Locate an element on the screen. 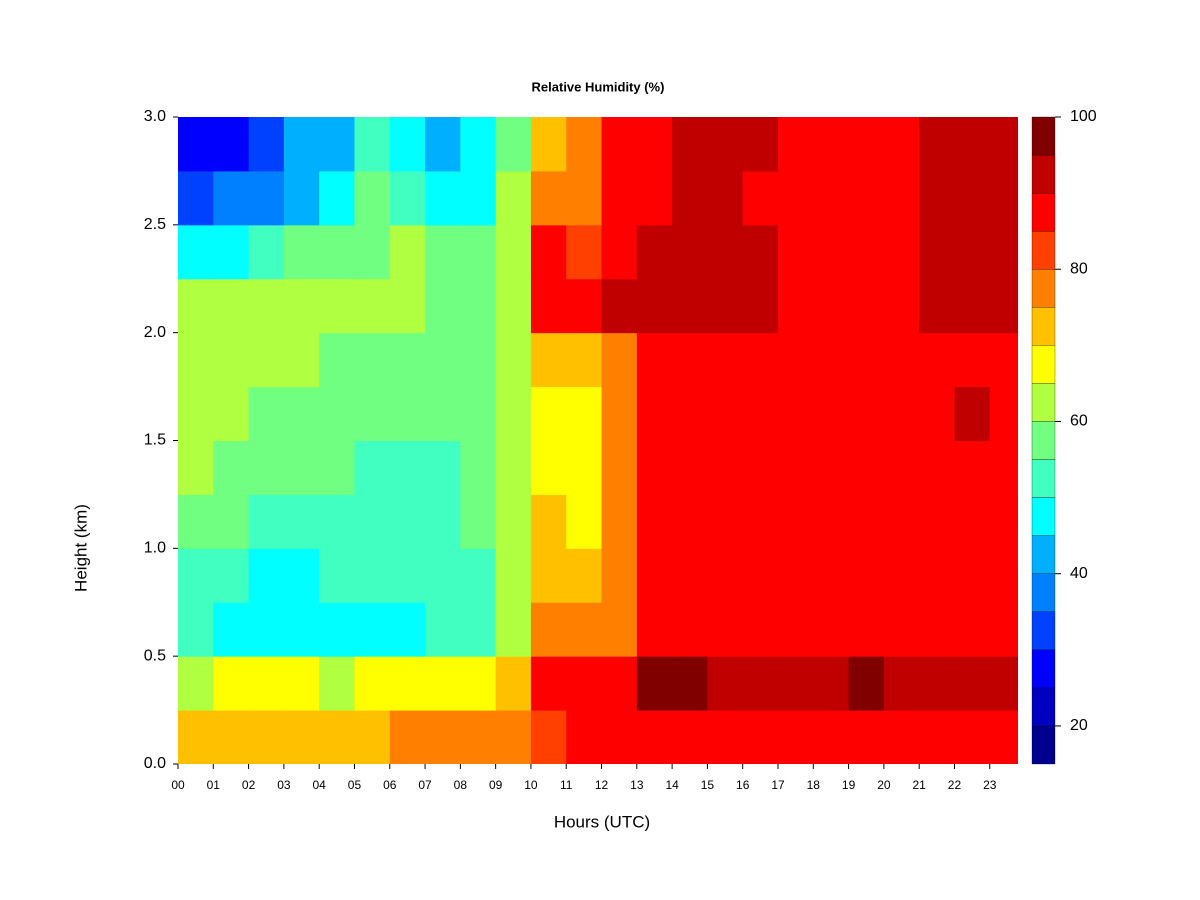 Image resolution: width=1200 pixels, height=900 pixels. y-tick-label: 0.0 is located at coordinates (155, 763).